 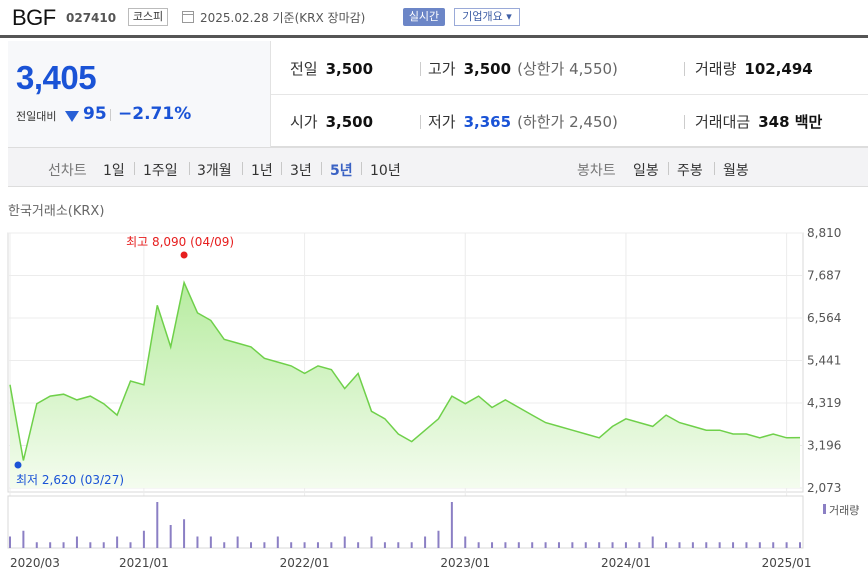 I want to click on low-price: 저가 3,365 (하한가 2,450), so click(x=523, y=121).